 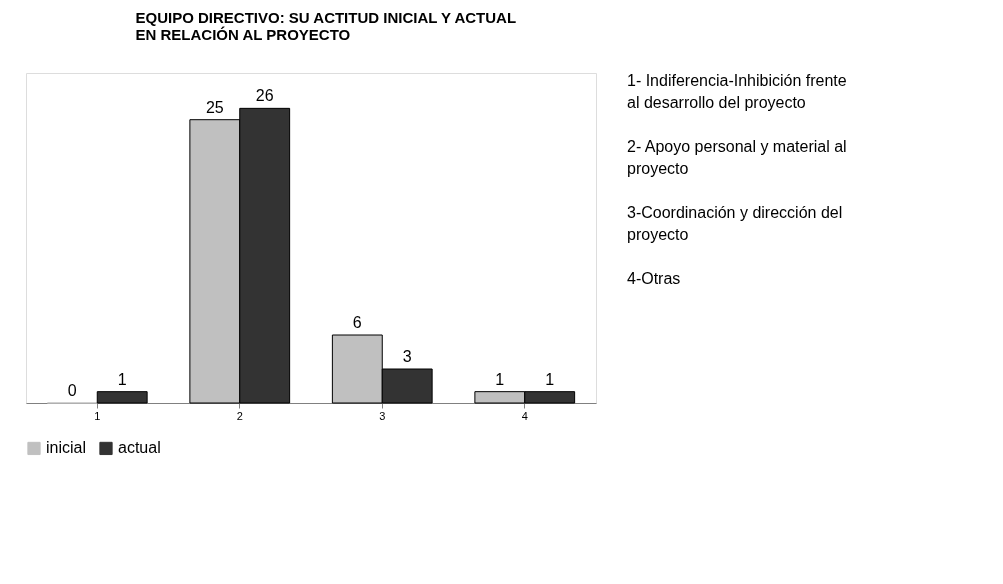 What do you see at coordinates (737, 91) in the screenshot?
I see `text: 1- Indiferencia-Inhibición frente al desarrollo del proyecto` at bounding box center [737, 91].